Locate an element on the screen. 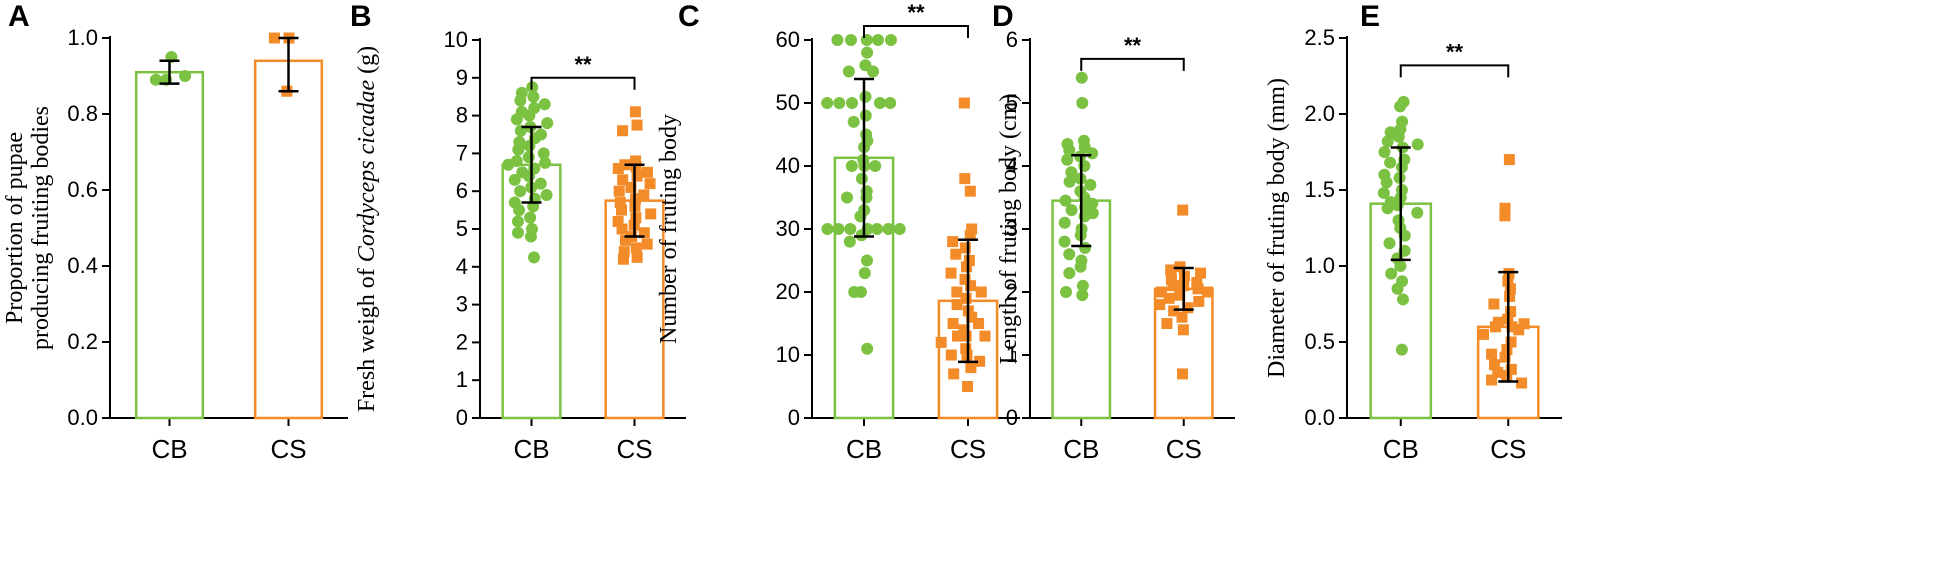  y-tick-label: 7 is located at coordinates (462, 152).